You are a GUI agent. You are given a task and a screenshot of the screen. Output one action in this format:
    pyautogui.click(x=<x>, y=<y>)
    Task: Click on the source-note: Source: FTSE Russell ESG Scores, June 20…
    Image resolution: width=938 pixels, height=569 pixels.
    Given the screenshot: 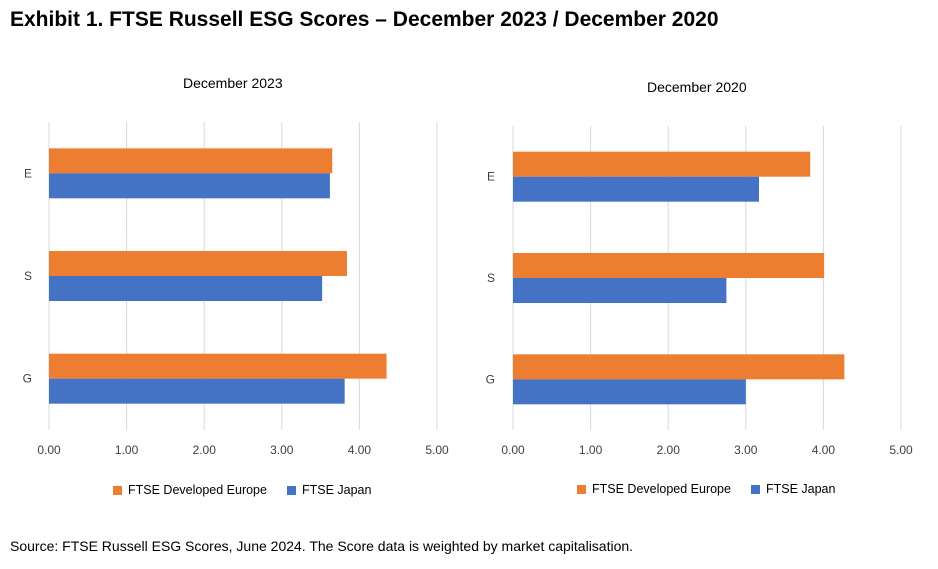 What is the action you would take?
    pyautogui.click(x=322, y=546)
    